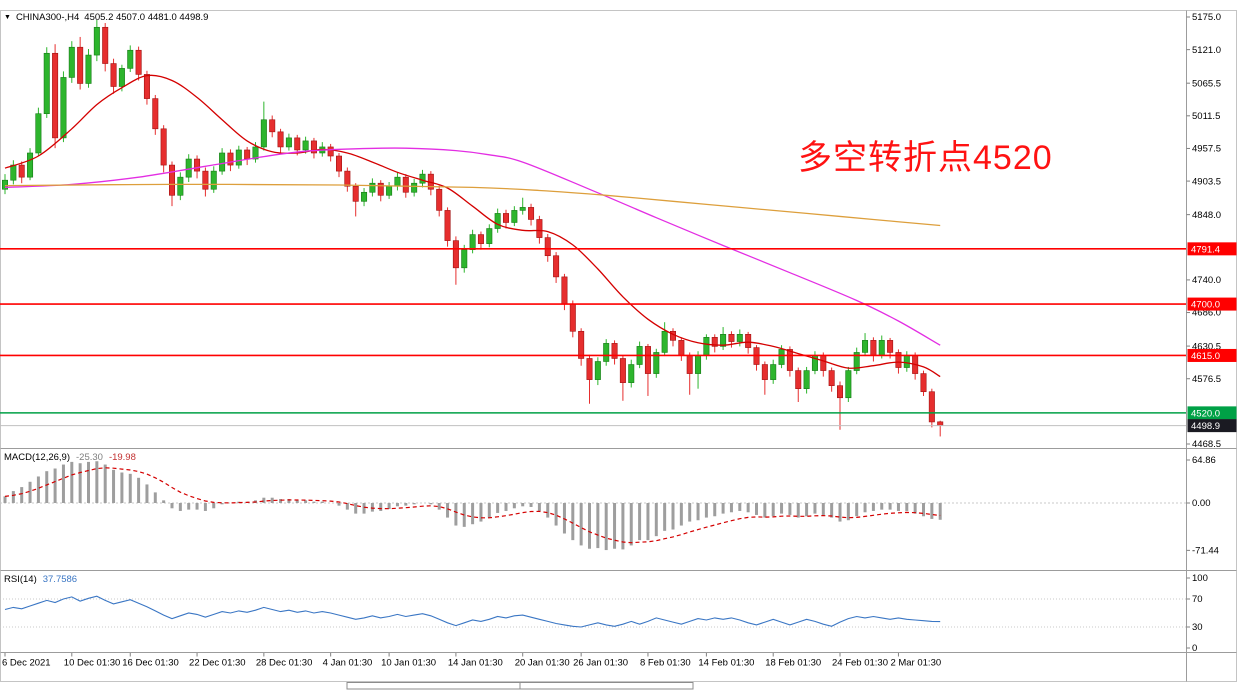 The width and height of the screenshot is (1237, 690). What do you see at coordinates (217, 663) in the screenshot?
I see `time-axis-label: 22 Dec 01:30` at bounding box center [217, 663].